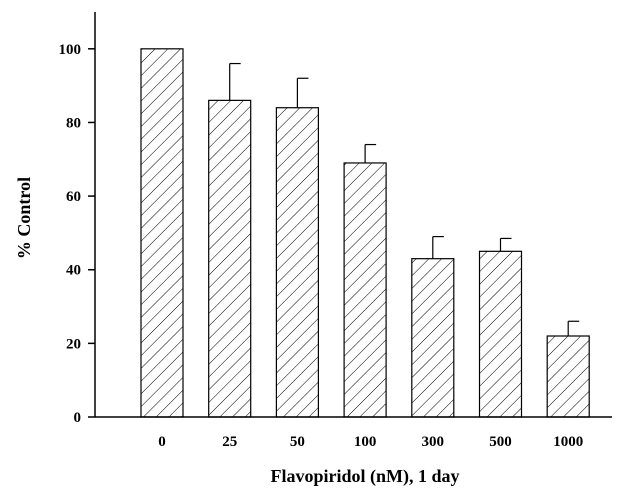  I want to click on x-tick-label: 1000, so click(568, 442).